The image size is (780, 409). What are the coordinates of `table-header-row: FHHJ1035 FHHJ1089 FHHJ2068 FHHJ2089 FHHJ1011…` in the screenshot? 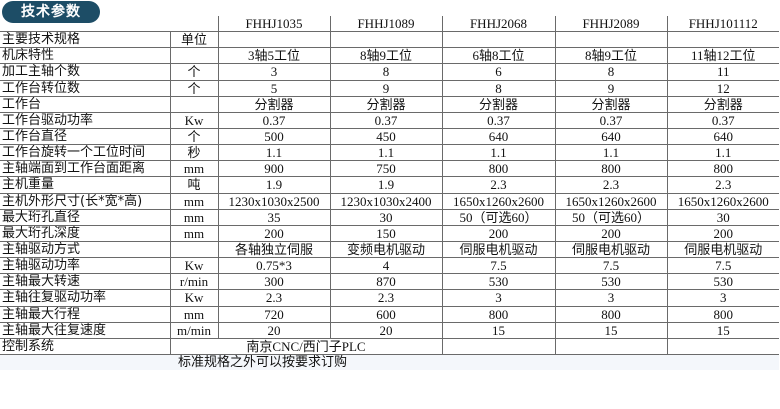 It's located at (389, 24).